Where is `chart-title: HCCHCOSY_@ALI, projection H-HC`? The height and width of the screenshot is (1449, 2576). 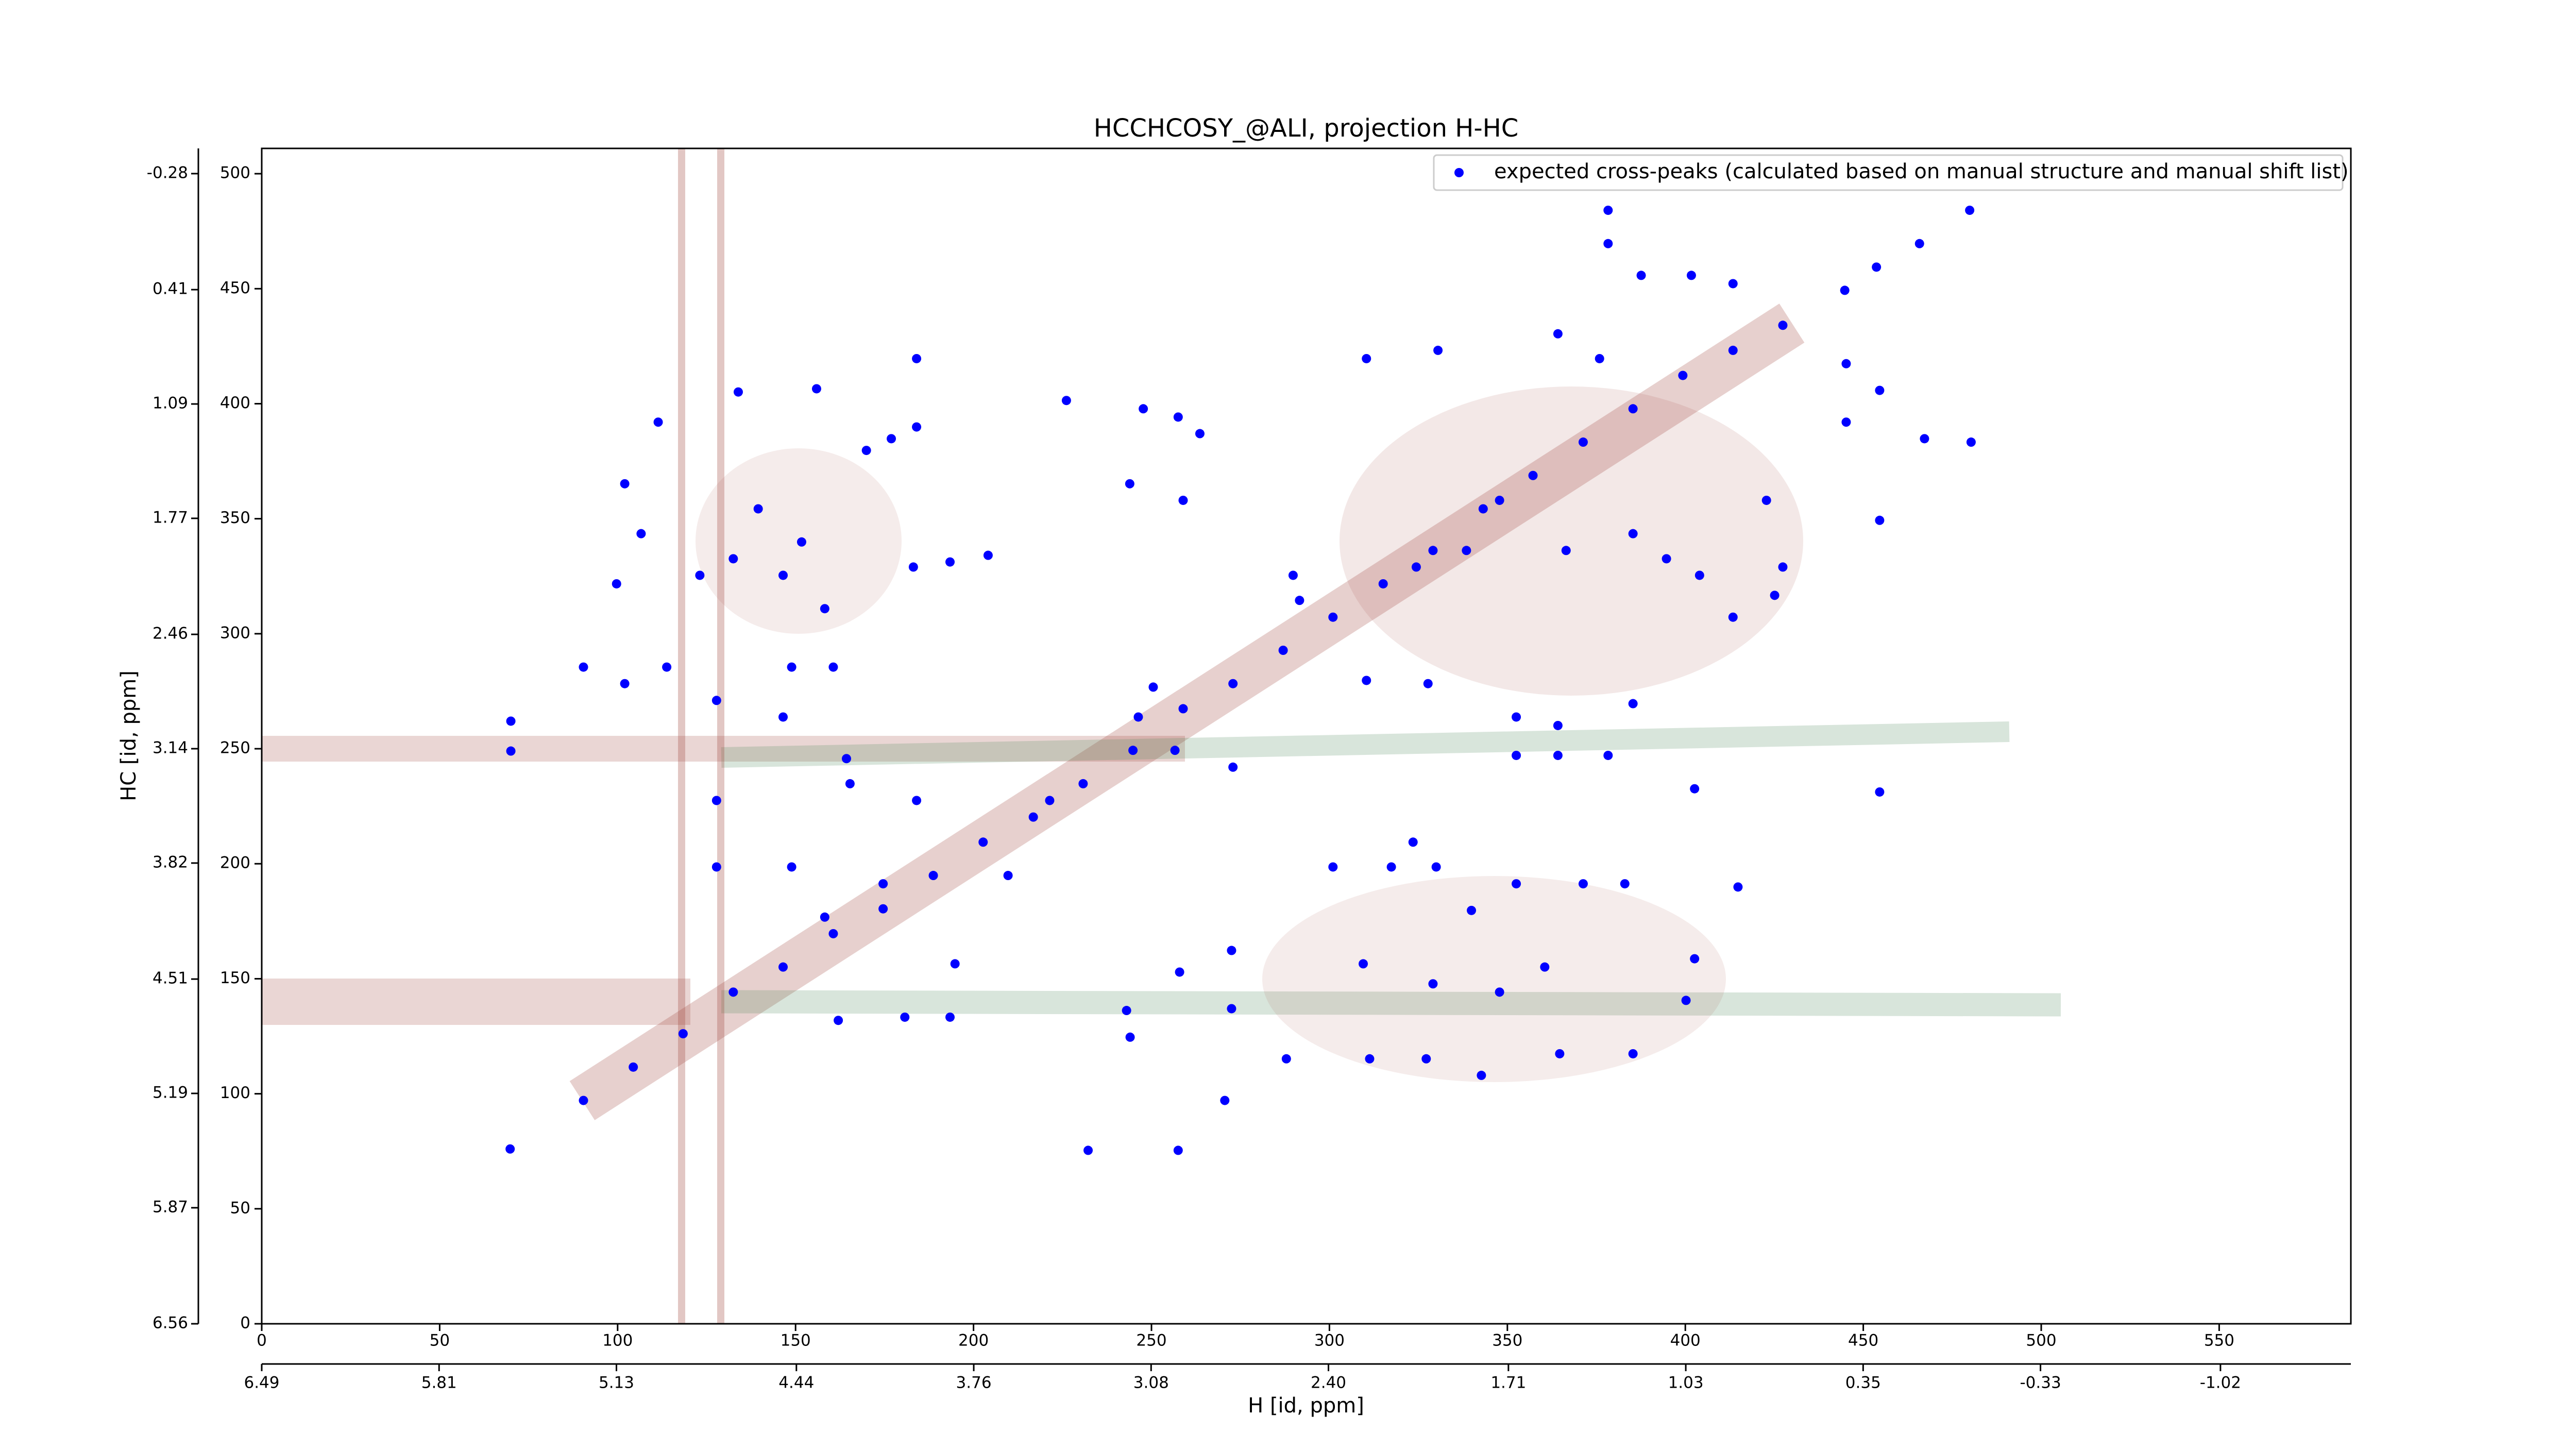
chart-title: HCCHCOSY_@ALI, projection H-HC is located at coordinates (1306, 128).